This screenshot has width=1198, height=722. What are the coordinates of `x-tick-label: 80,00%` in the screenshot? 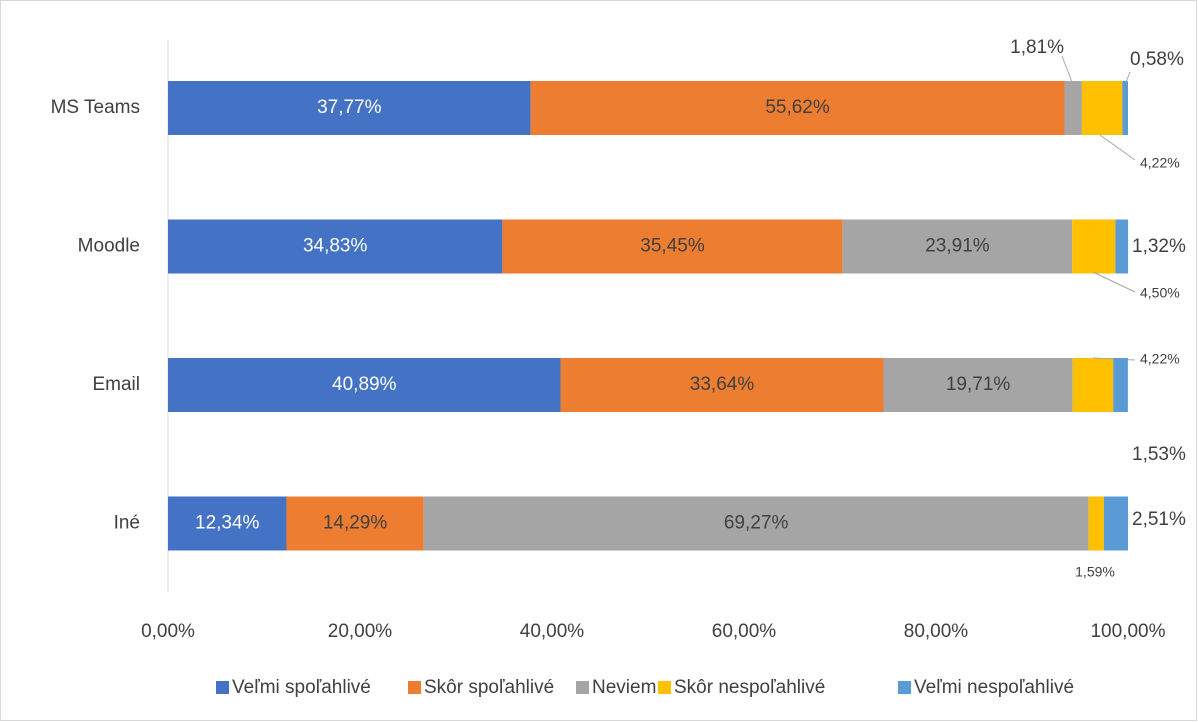 It's located at (936, 631).